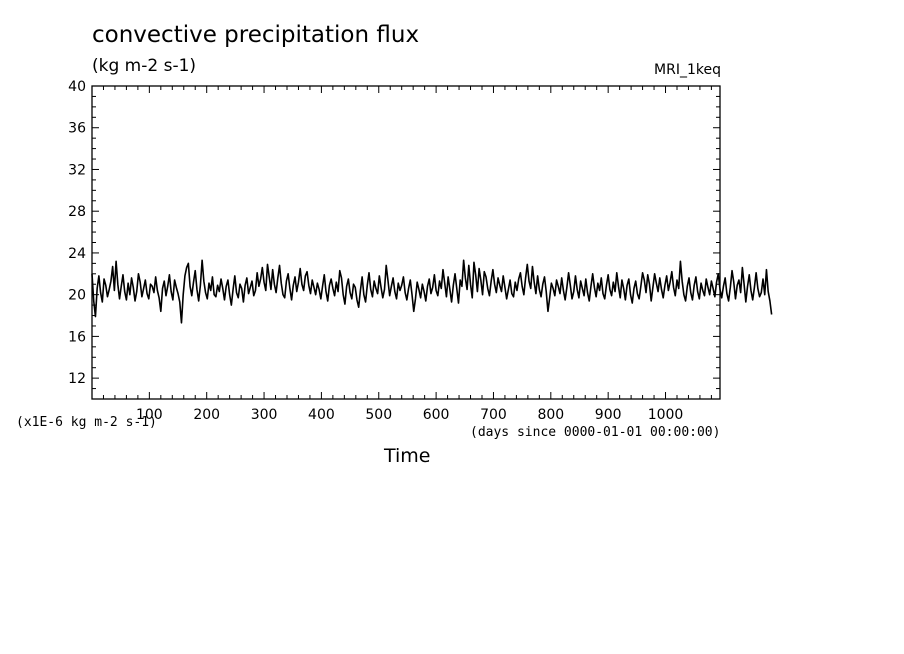 The height and width of the screenshot is (654, 904). Describe the element at coordinates (86, 422) in the screenshot. I see `y-axis-units-label: (x1E-6 kg m-2 s-1)` at that location.